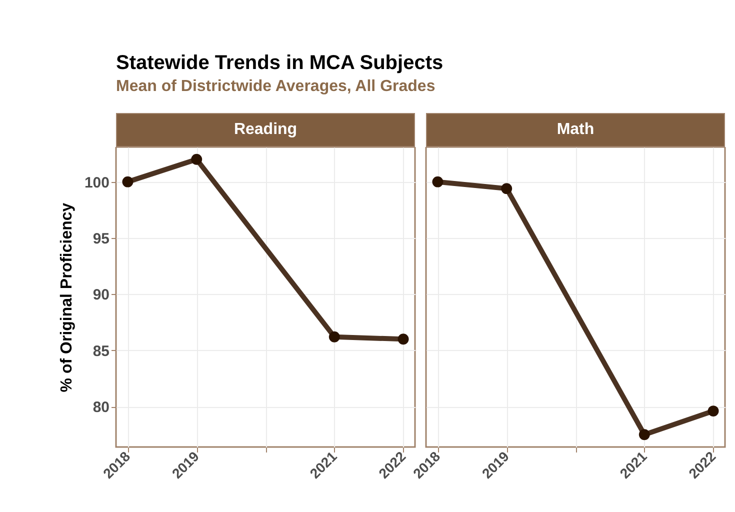  I want to click on chart-title: Reading, so click(265, 130).